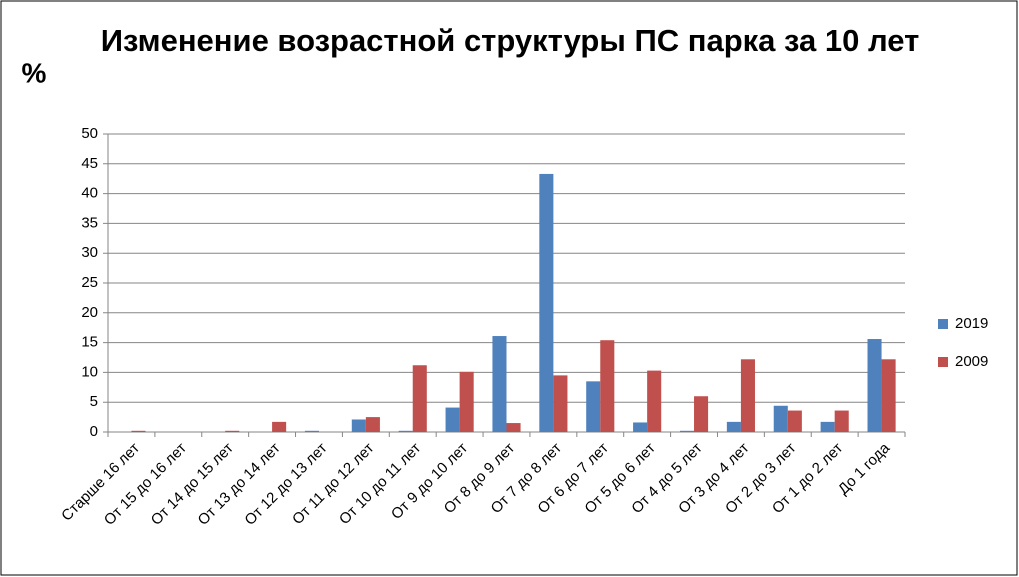  I want to click on y-tick-label: 15, so click(89, 342).